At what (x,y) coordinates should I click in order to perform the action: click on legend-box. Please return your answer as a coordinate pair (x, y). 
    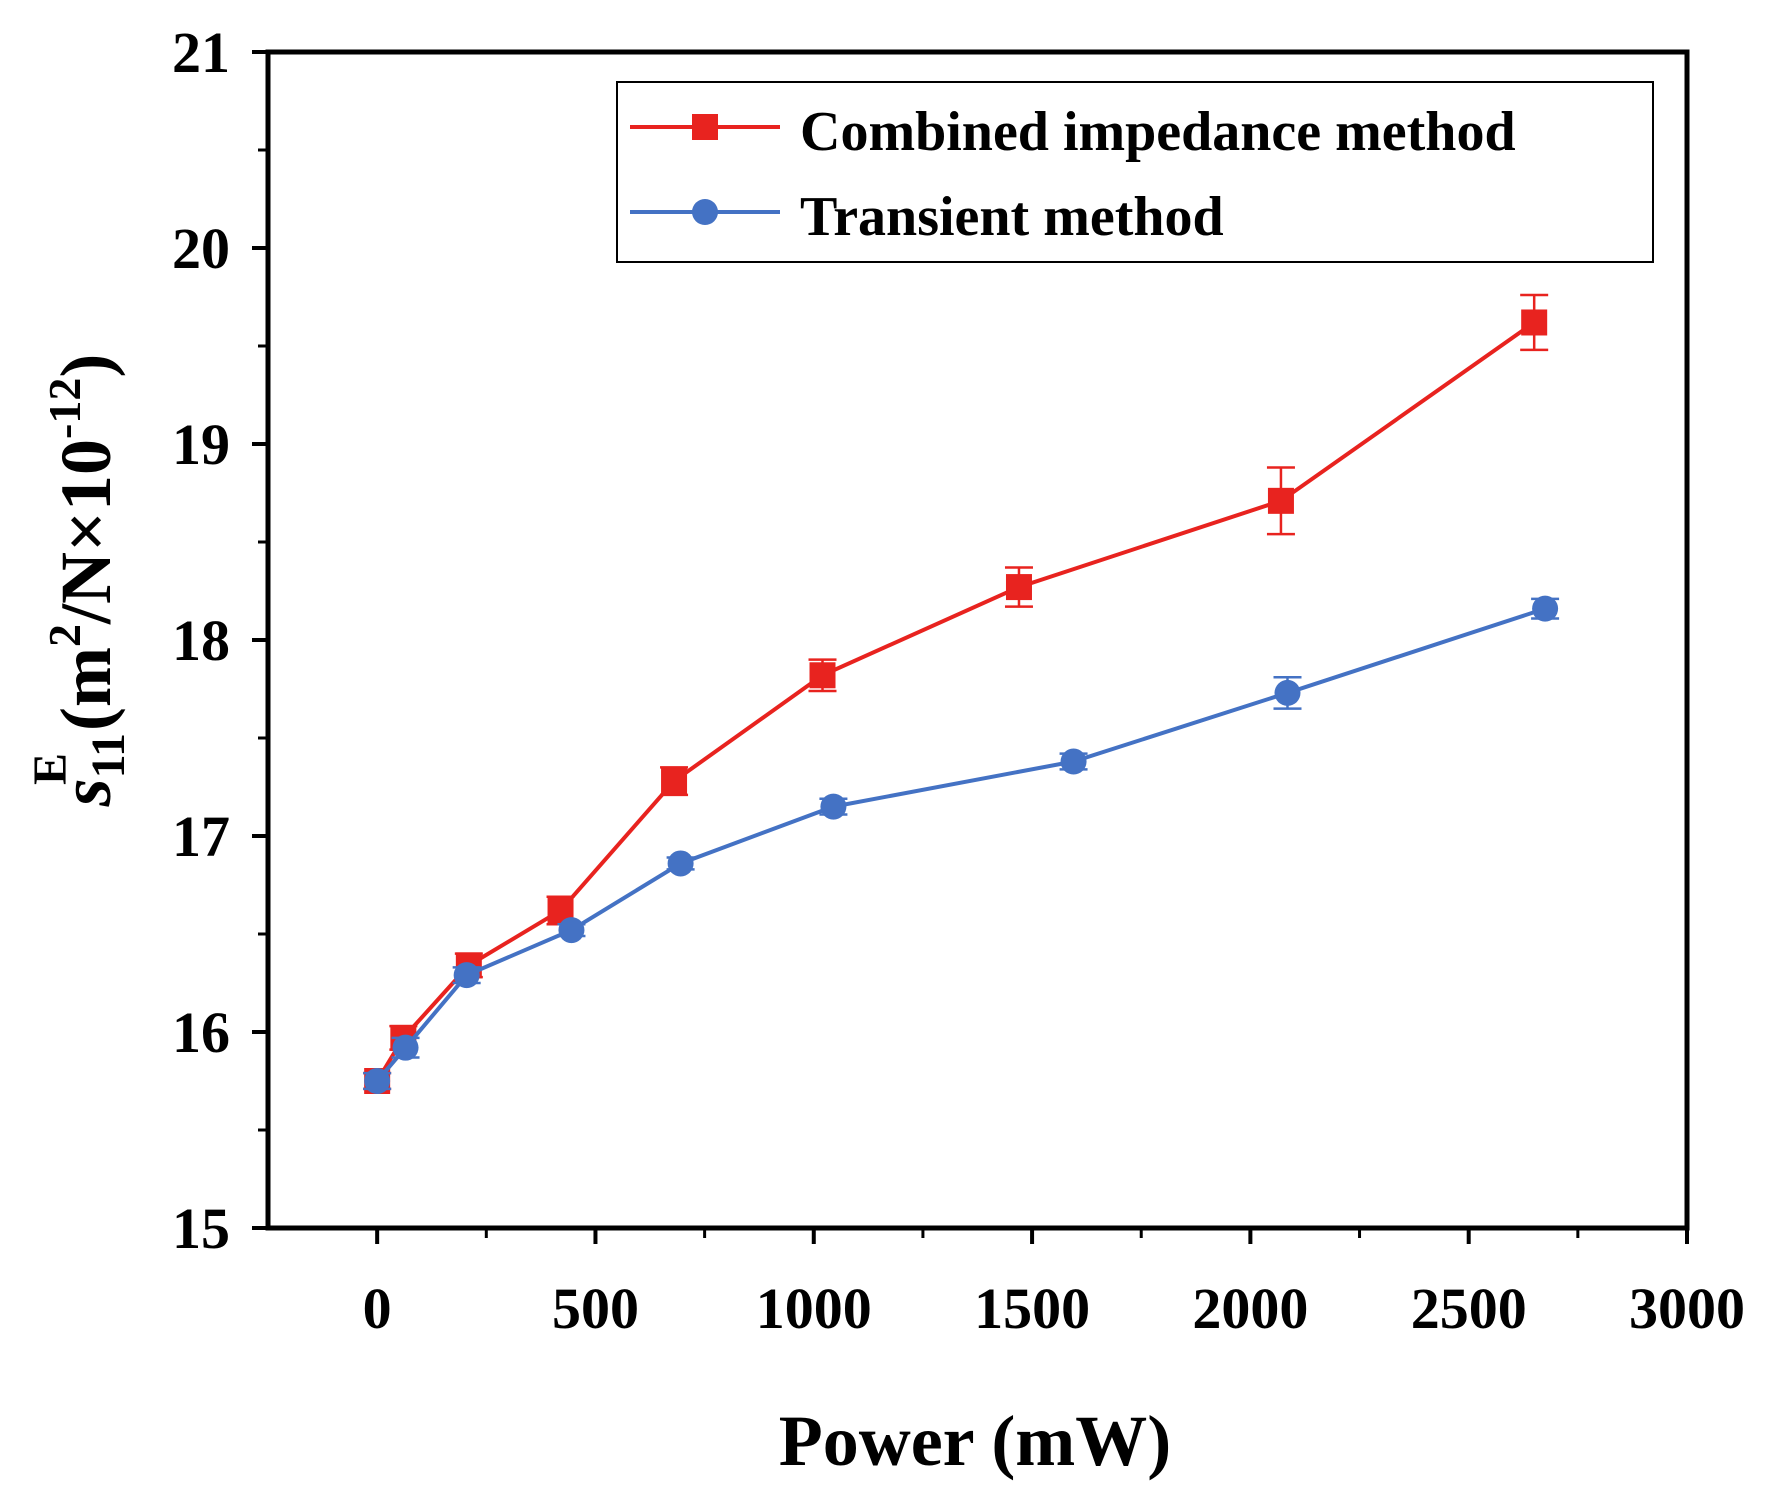
    Looking at the image, I should click on (1135, 172).